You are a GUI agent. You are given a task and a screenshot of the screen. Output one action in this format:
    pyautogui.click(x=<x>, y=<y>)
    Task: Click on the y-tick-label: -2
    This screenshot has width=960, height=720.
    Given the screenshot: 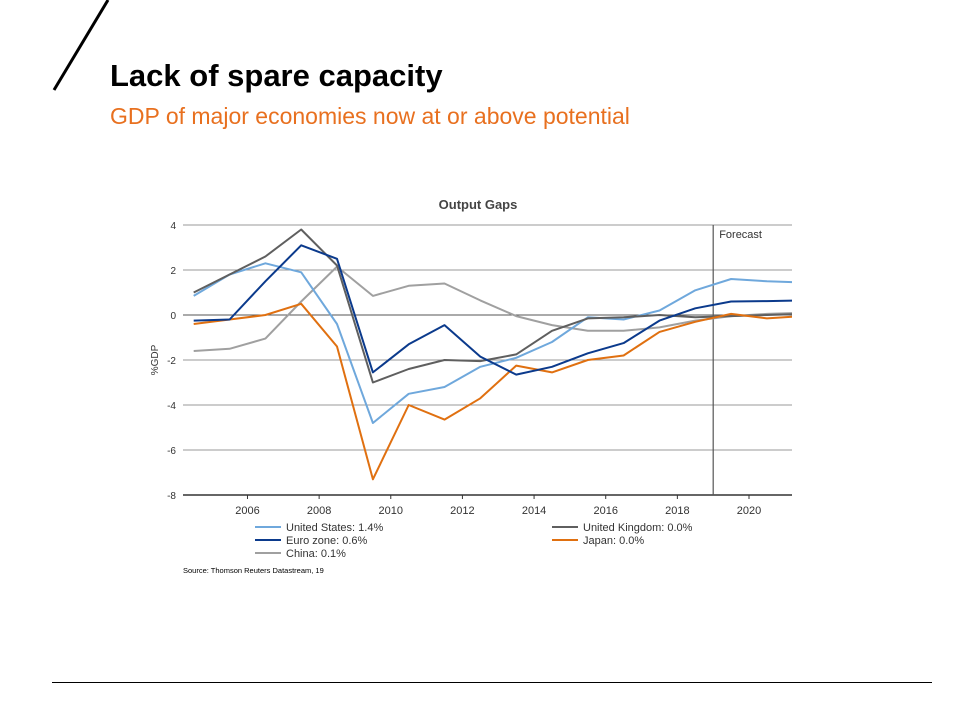 What is the action you would take?
    pyautogui.click(x=171, y=361)
    